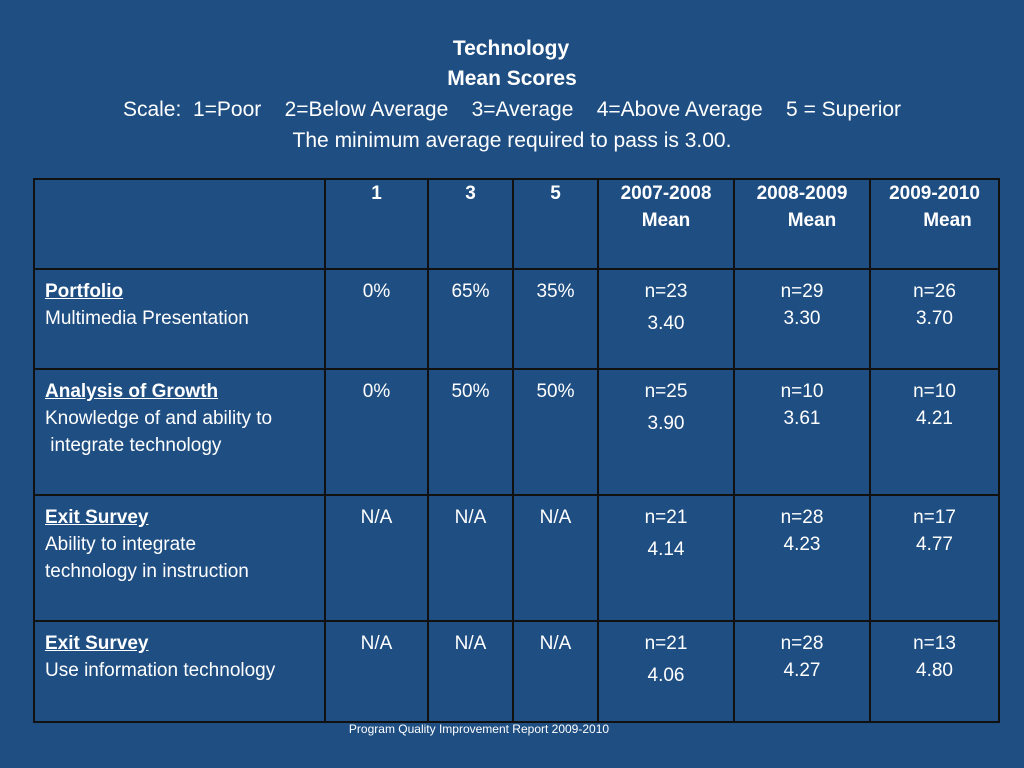 The height and width of the screenshot is (768, 1024). What do you see at coordinates (555, 319) in the screenshot?
I see `pct-score-5: 35%` at bounding box center [555, 319].